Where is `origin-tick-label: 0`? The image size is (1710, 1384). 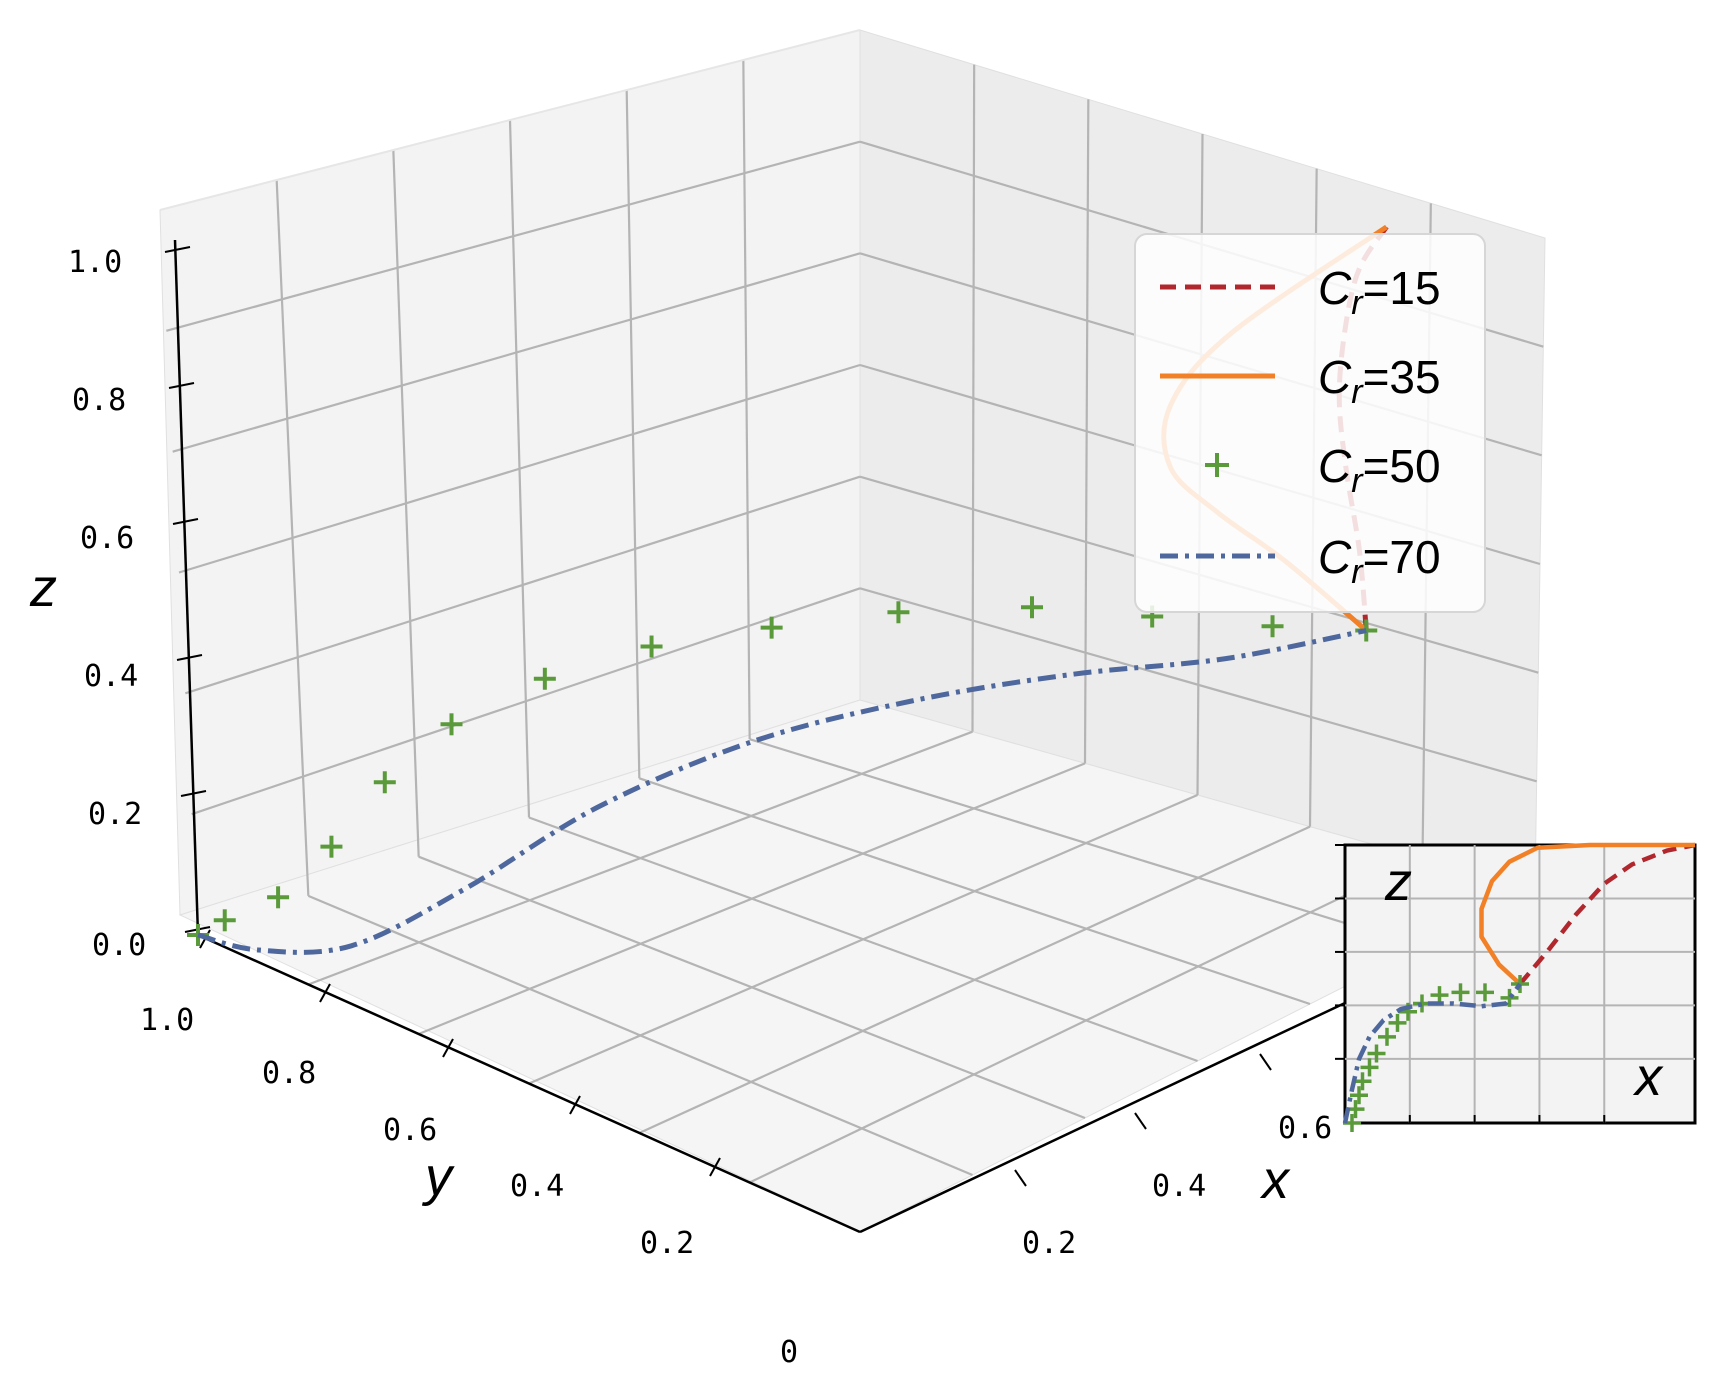
origin-tick-label: 0 is located at coordinates (789, 1352).